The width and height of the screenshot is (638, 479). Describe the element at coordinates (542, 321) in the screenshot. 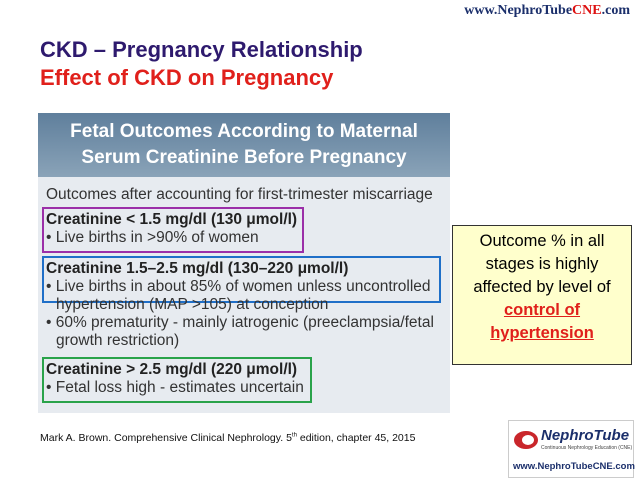

I see `callout-emphasis: control of hypertension` at that location.